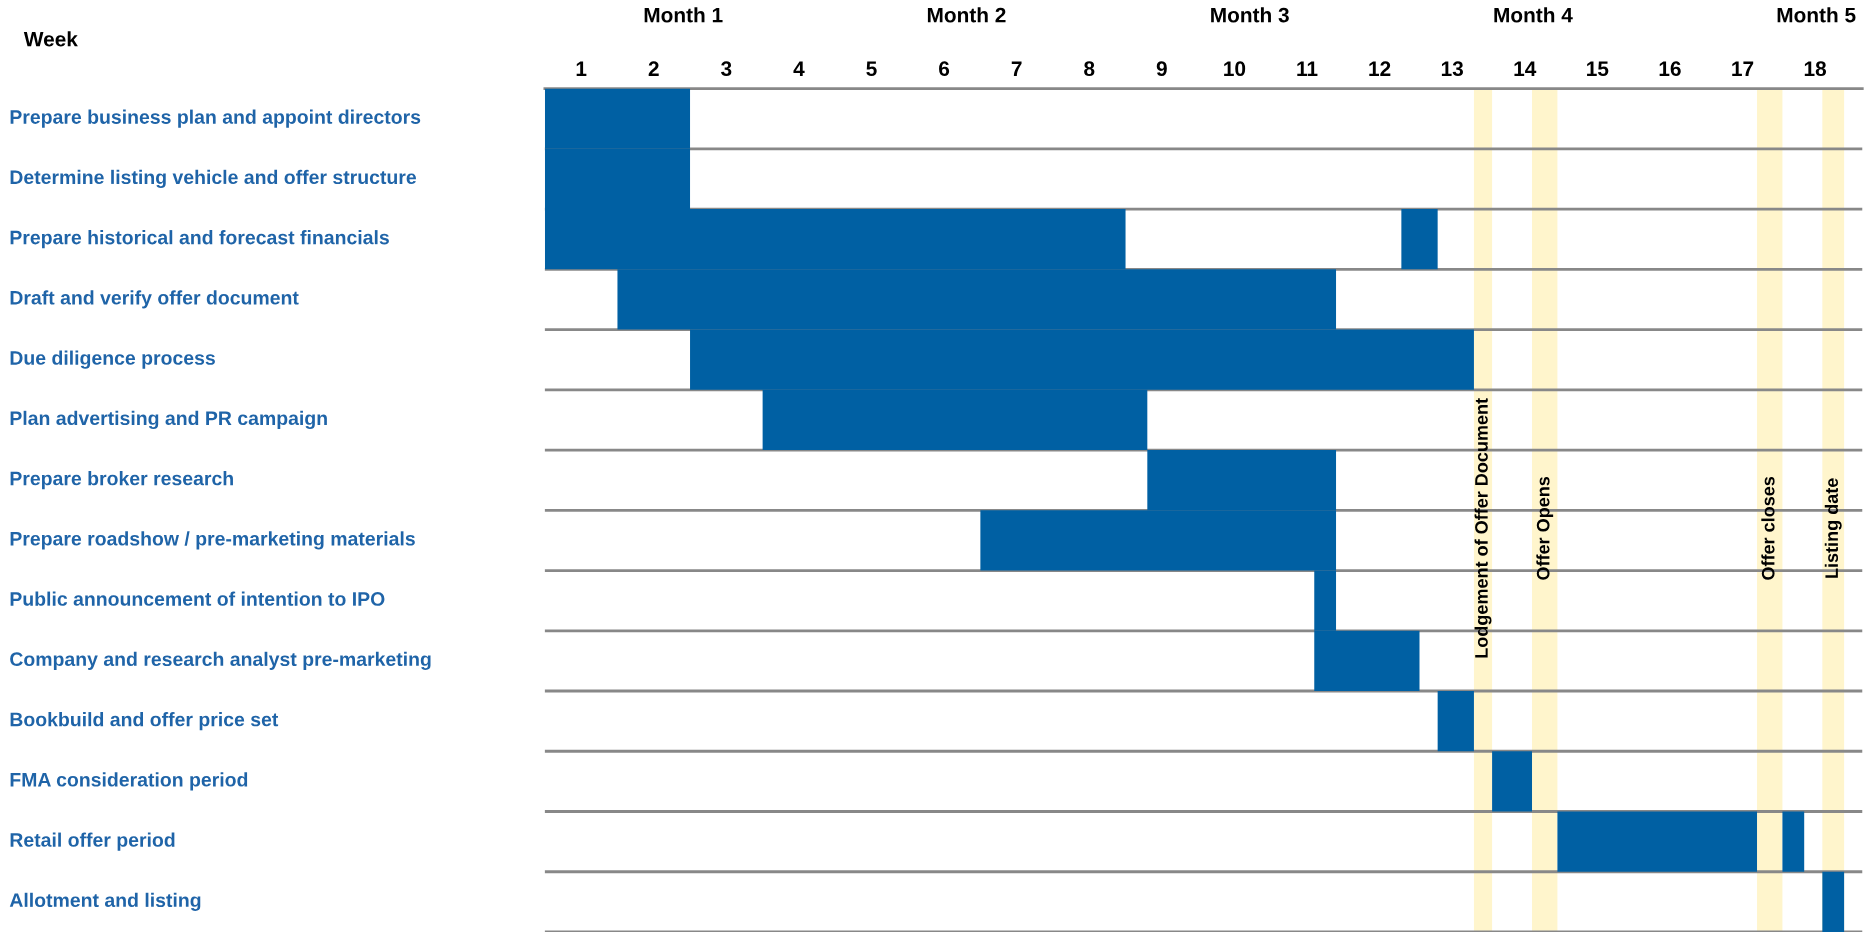 The image size is (1866, 932). Describe the element at coordinates (129, 781) in the screenshot. I see `y-tick-label: FMA consideration period` at that location.